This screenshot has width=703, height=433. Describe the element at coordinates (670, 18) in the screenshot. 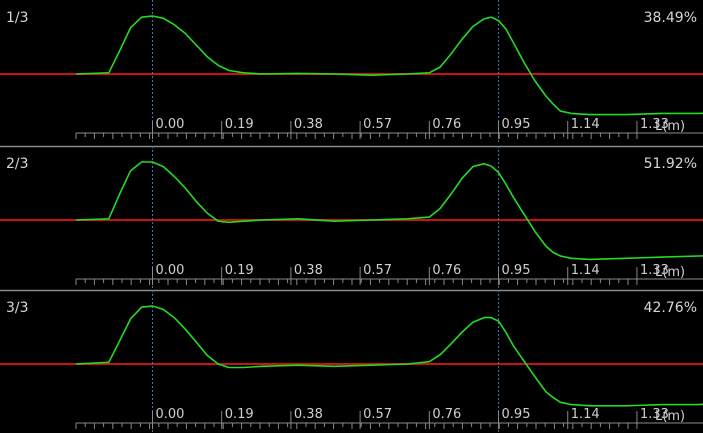

I see `panel-percent: 38.49%` at that location.